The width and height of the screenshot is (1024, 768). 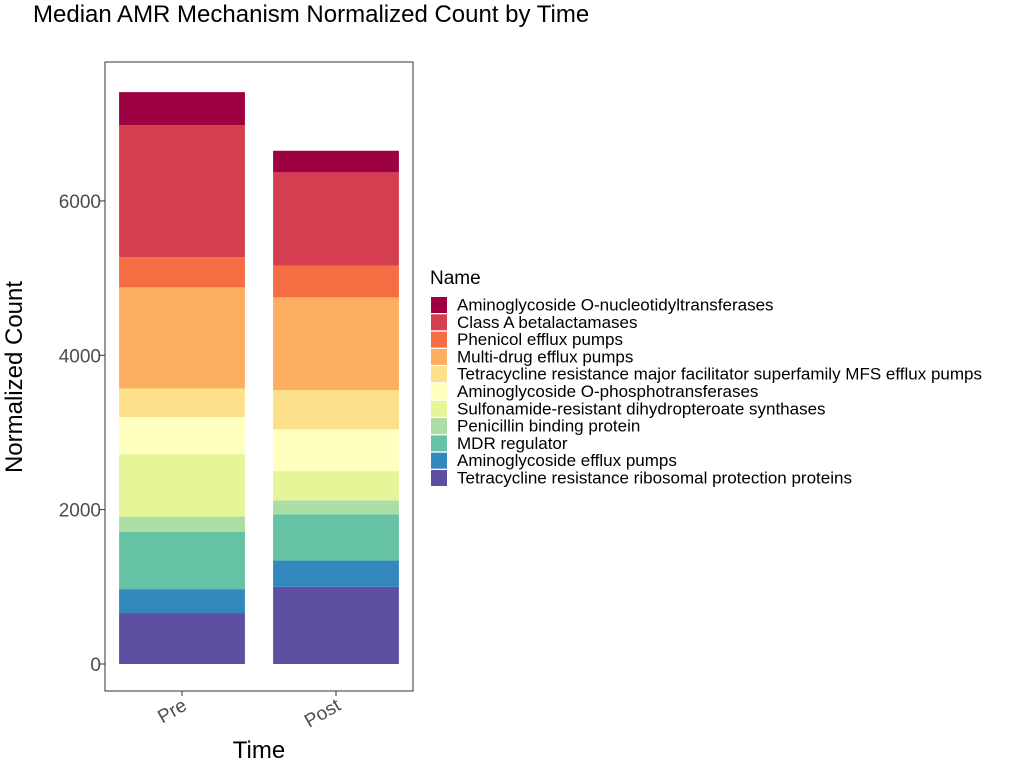 I want to click on legend-label: Multi-drug efflux pumps, so click(x=545, y=356).